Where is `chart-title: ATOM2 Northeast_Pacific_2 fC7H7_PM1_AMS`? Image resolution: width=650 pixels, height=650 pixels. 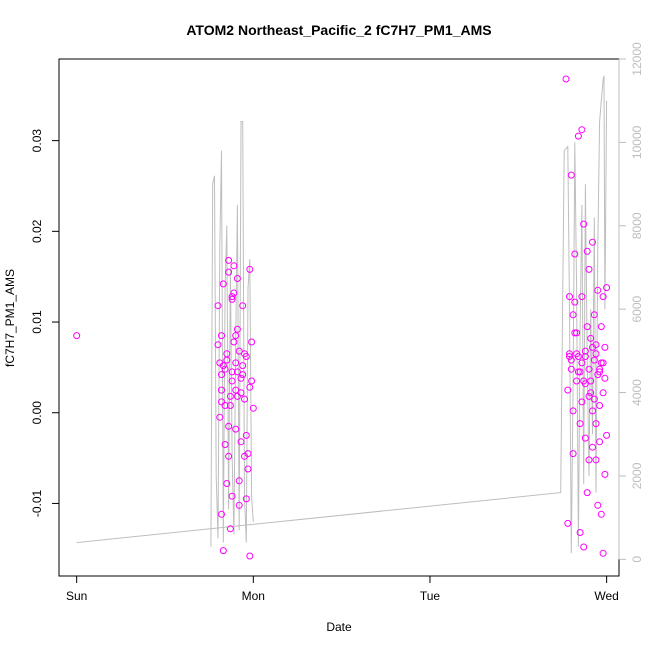
chart-title: ATOM2 Northeast_Pacific_2 fC7H7_PM1_AMS is located at coordinates (338, 30).